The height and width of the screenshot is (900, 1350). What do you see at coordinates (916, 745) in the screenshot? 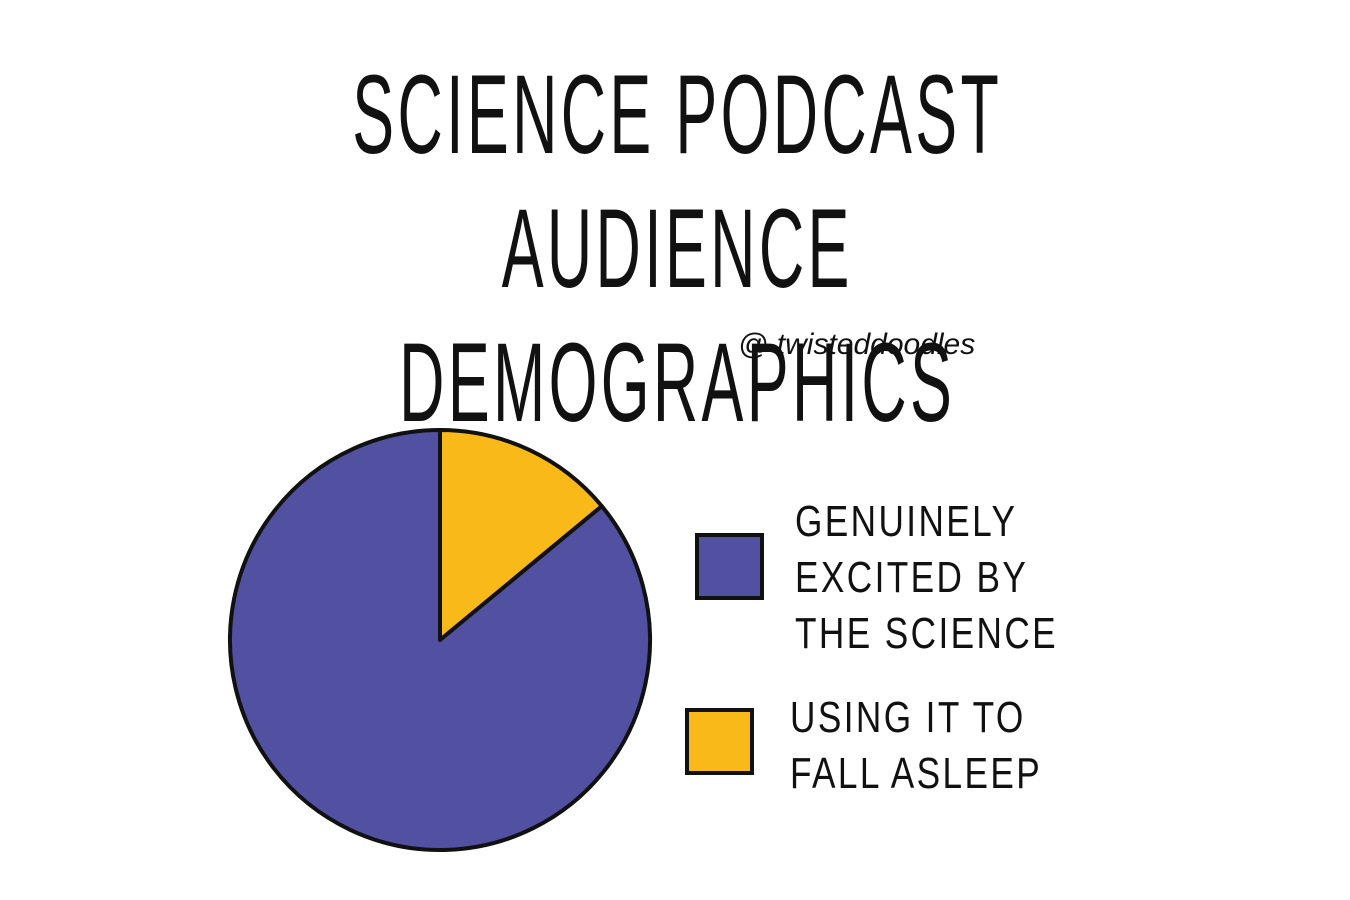
I see `legend-label: USING IT TO FALL ASLEEP` at bounding box center [916, 745].